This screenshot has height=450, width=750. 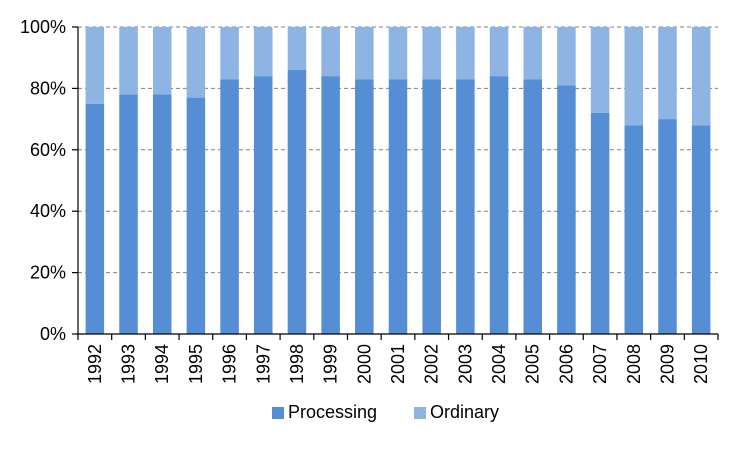 I want to click on bar-processing-1993, so click(x=128, y=214).